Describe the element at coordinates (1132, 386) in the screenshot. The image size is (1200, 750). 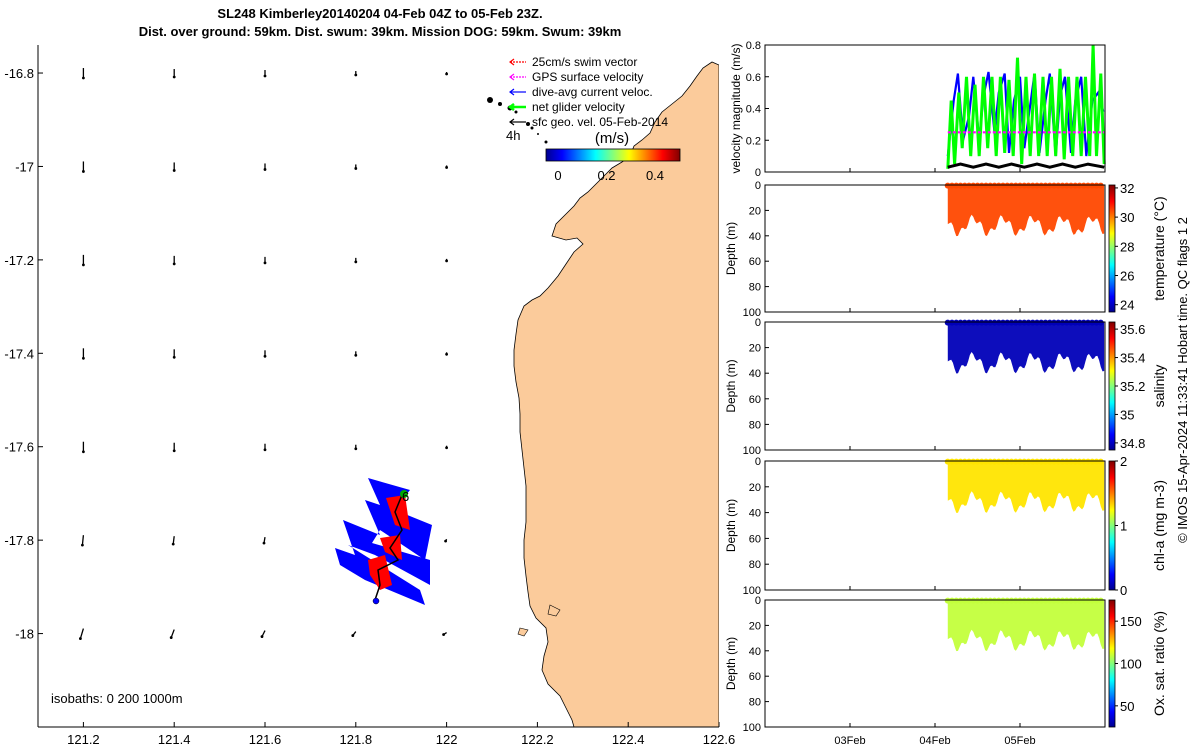
I see `colorbar-tick-label: 35.2` at that location.